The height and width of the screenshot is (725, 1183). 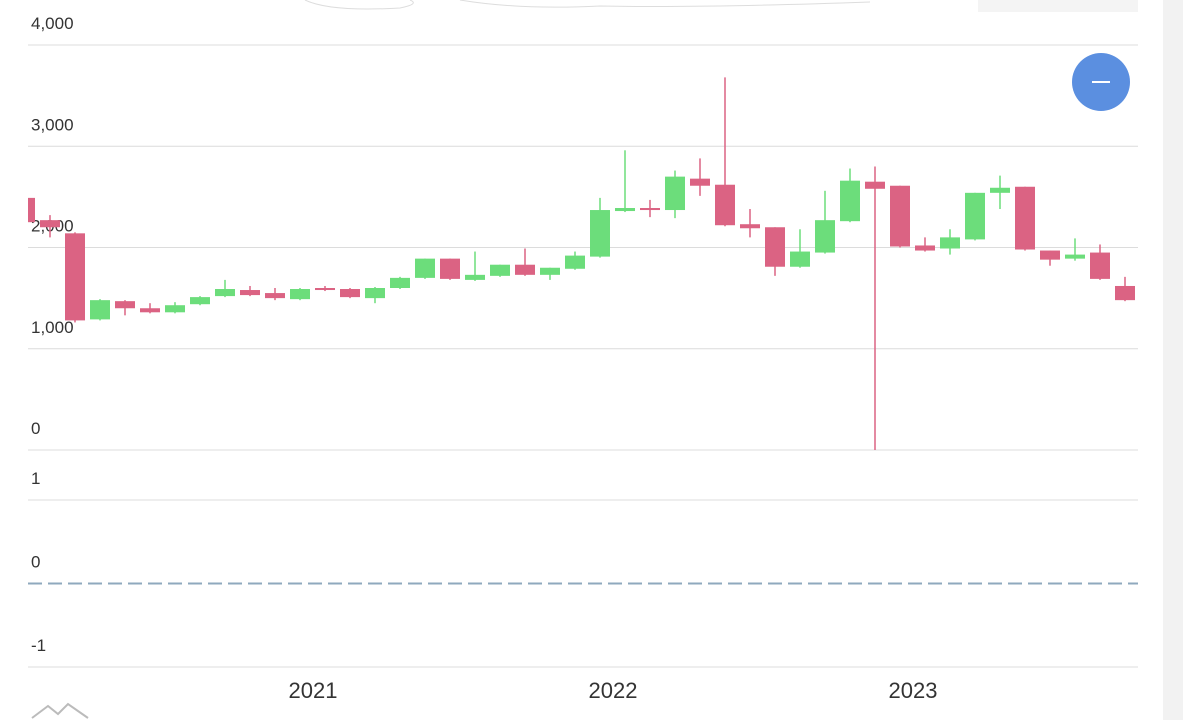 I want to click on zoom-out-button, so click(x=1101, y=82).